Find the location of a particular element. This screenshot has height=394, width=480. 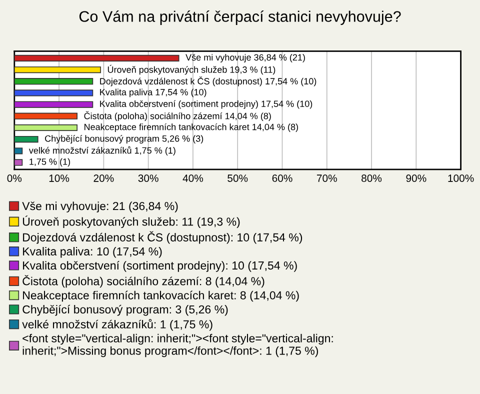

chart-title: Co Vám na privátní čerpací stanici nevyhovuje? is located at coordinates (240, 17).